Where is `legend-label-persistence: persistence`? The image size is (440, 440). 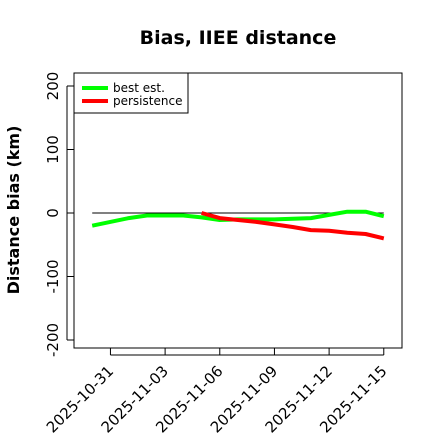
legend-label-persistence: persistence is located at coordinates (147, 101).